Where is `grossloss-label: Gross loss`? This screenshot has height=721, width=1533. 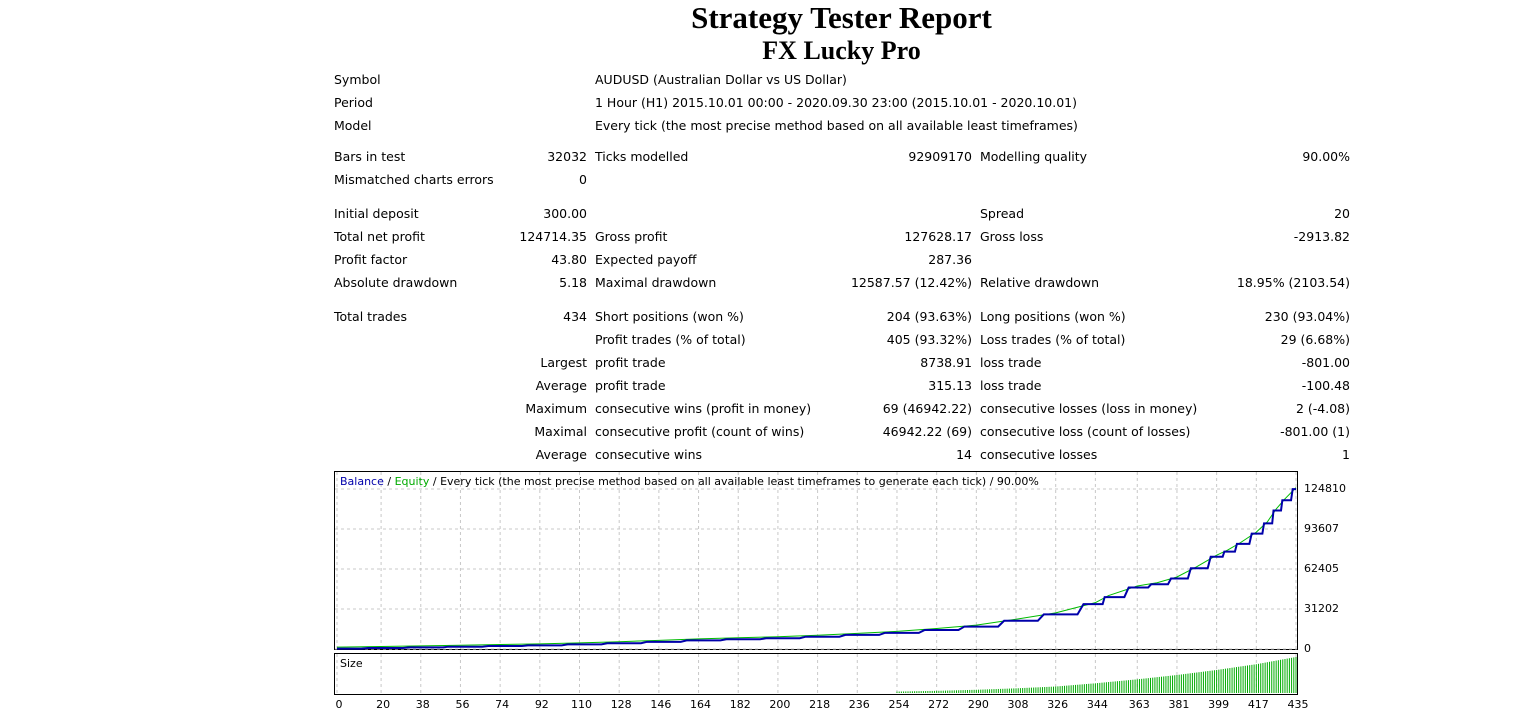
grossloss-label: Gross loss is located at coordinates (1012, 236).